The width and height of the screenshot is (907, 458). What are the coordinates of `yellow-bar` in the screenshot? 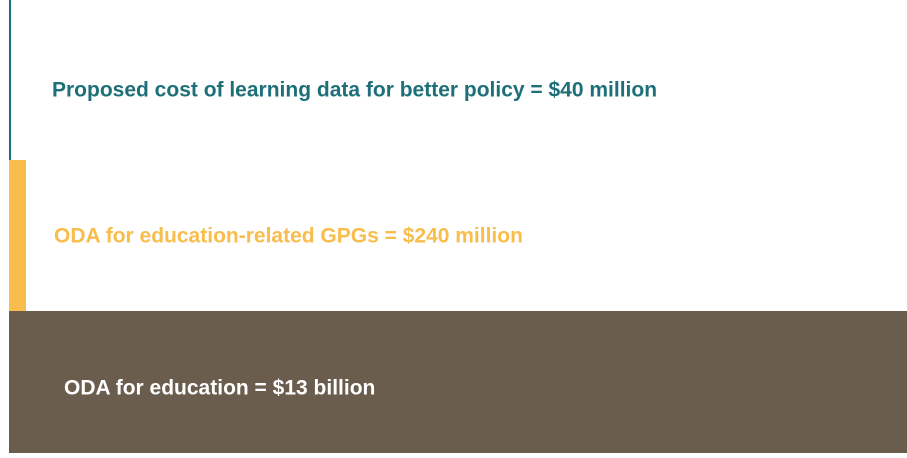 It's located at (17, 235).